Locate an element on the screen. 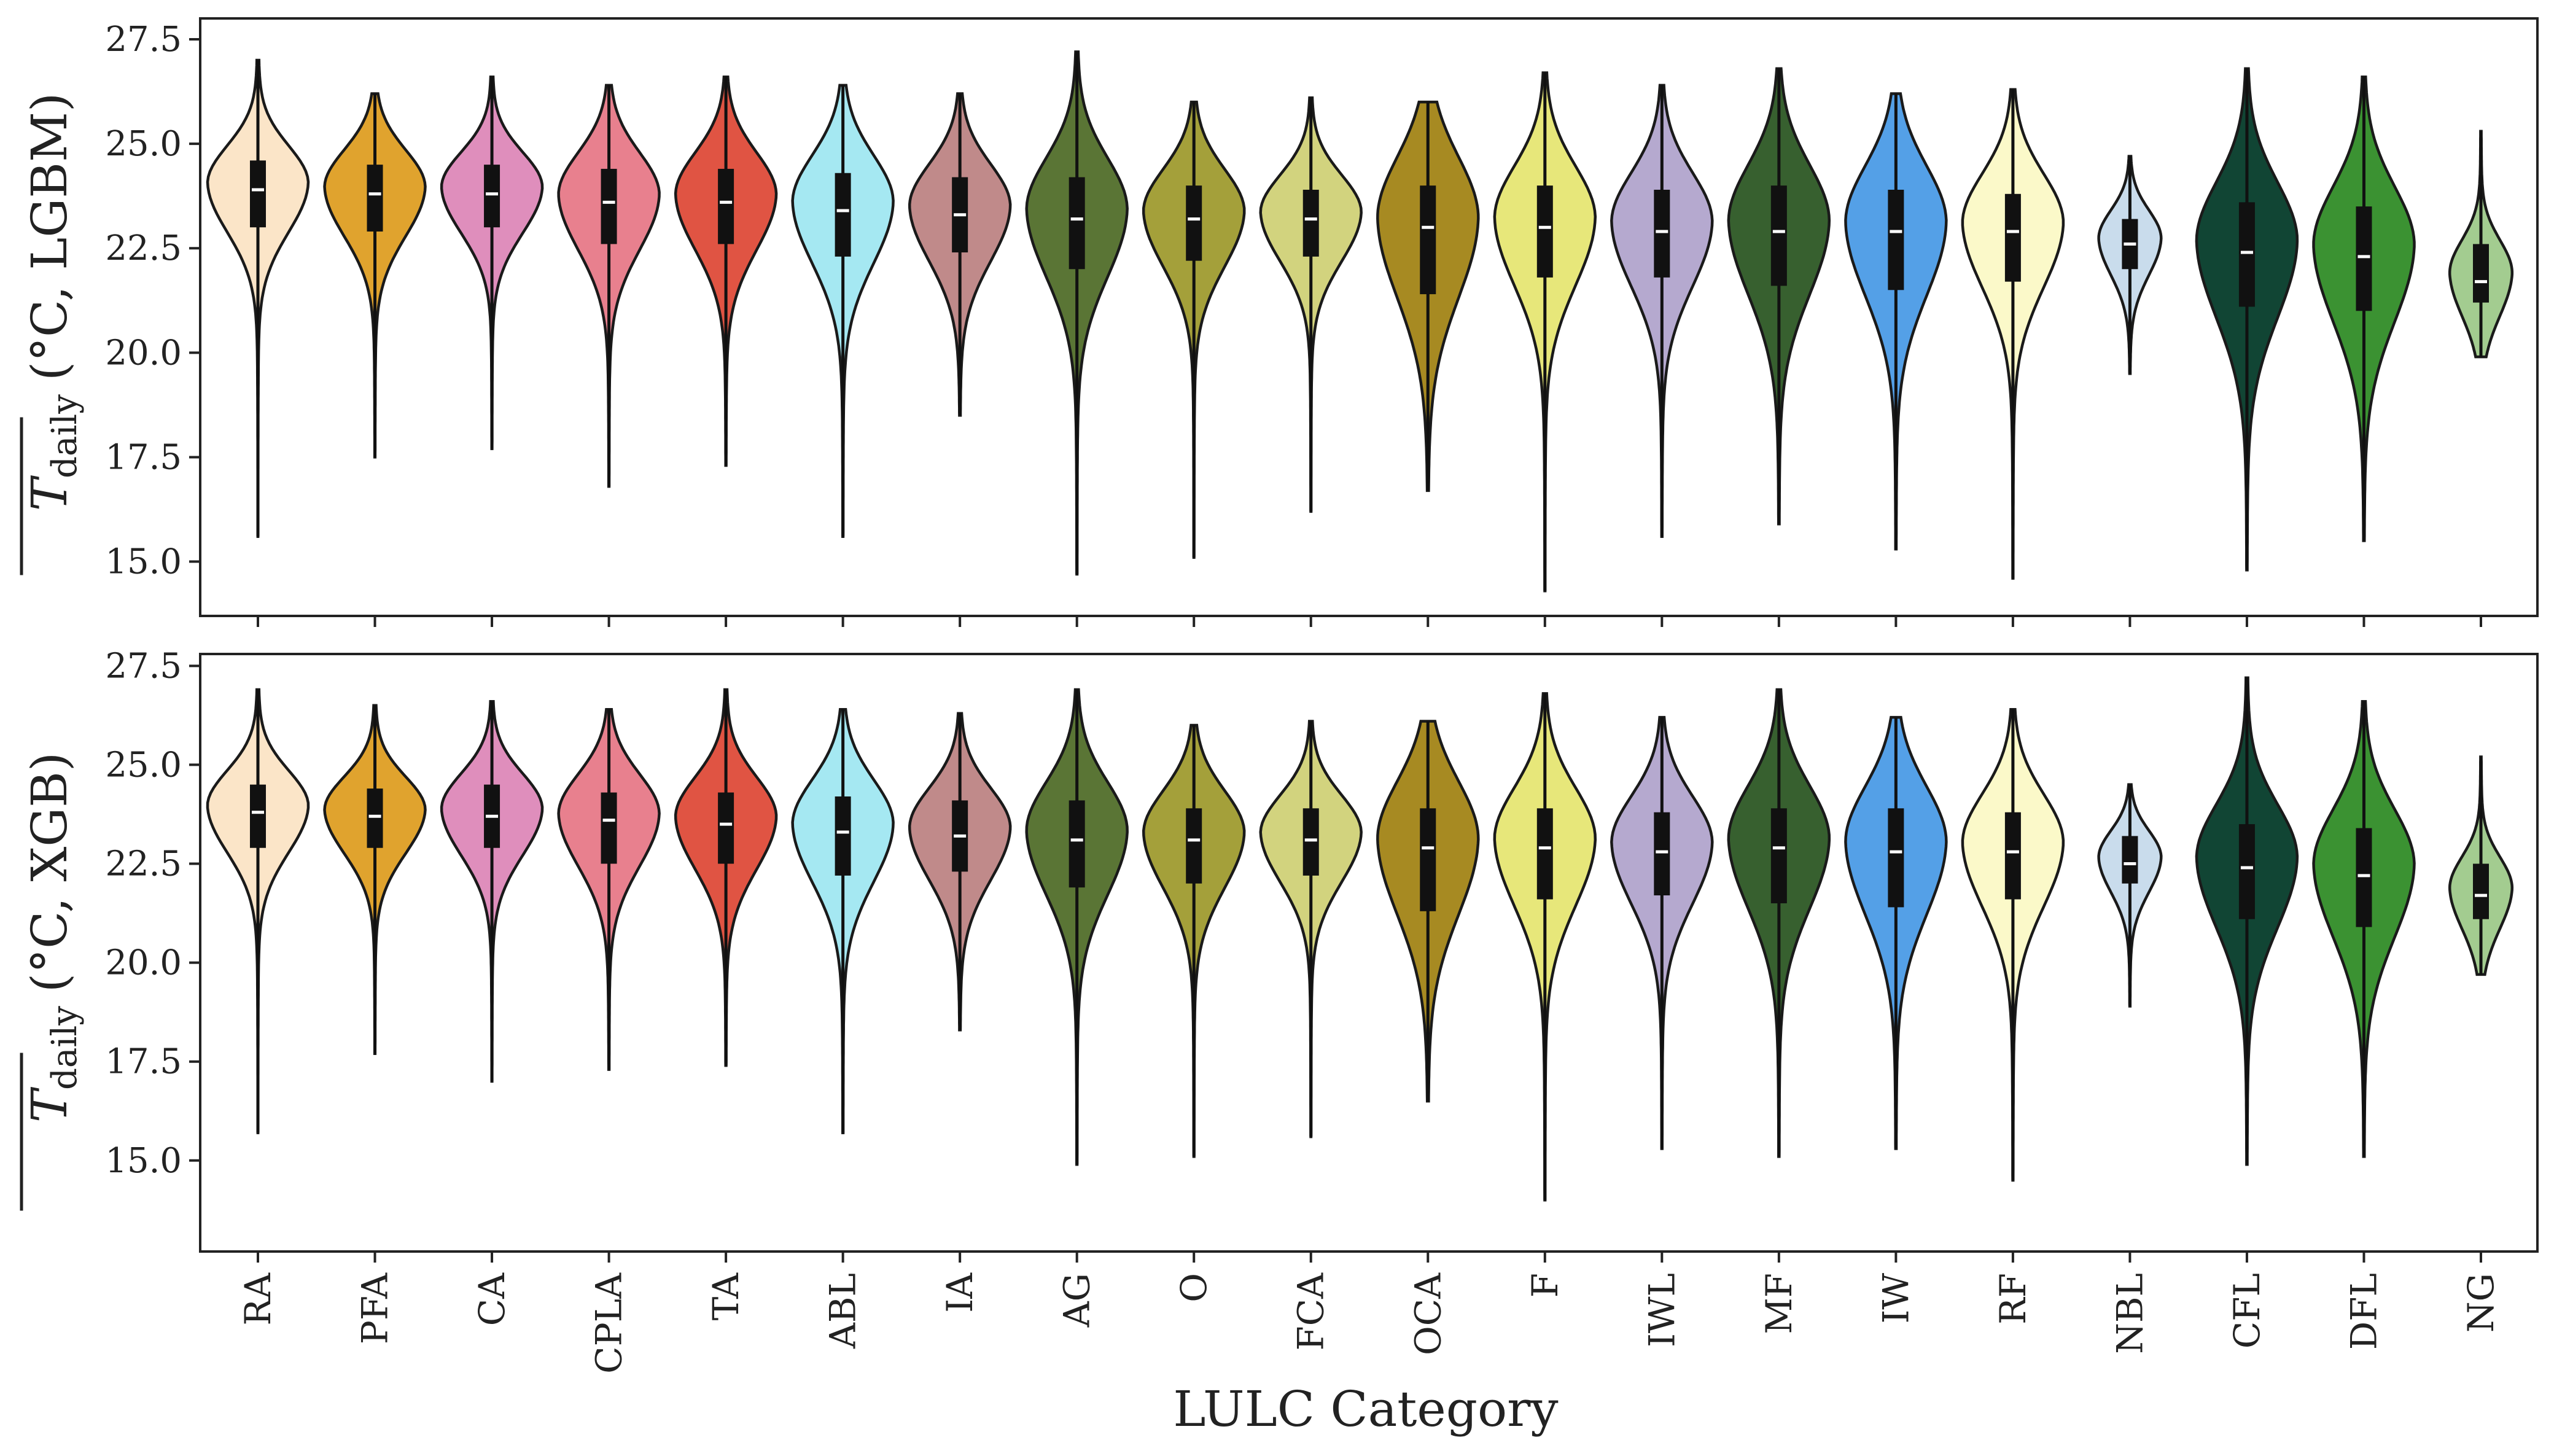  x-tick-label-nbl: NBL is located at coordinates (2130, 1313).